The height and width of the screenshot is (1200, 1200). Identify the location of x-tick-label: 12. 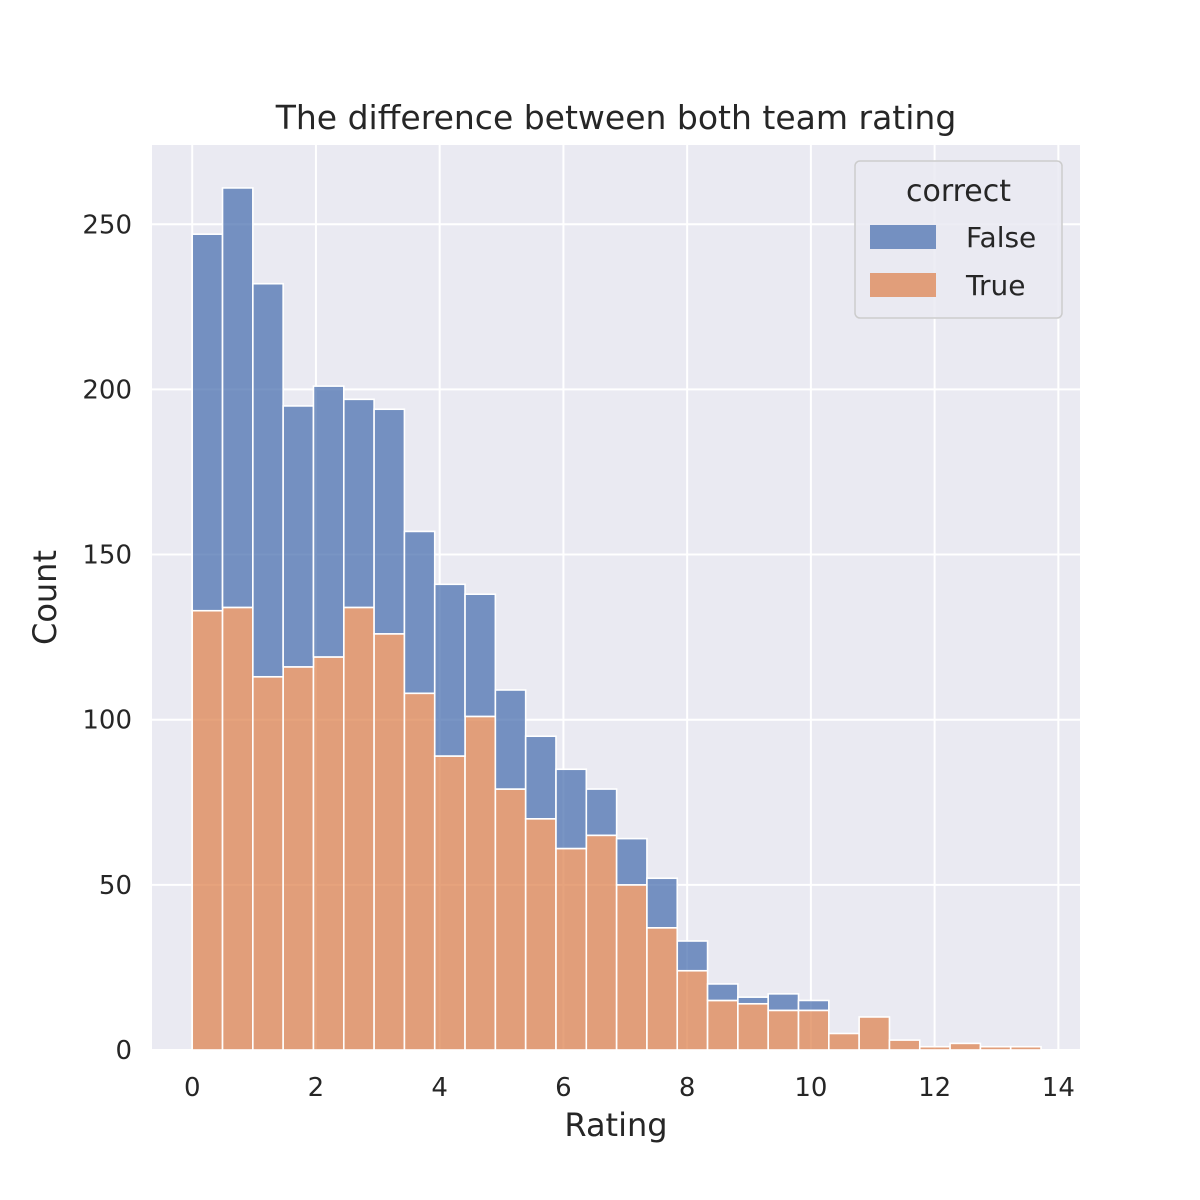
(934, 1088).